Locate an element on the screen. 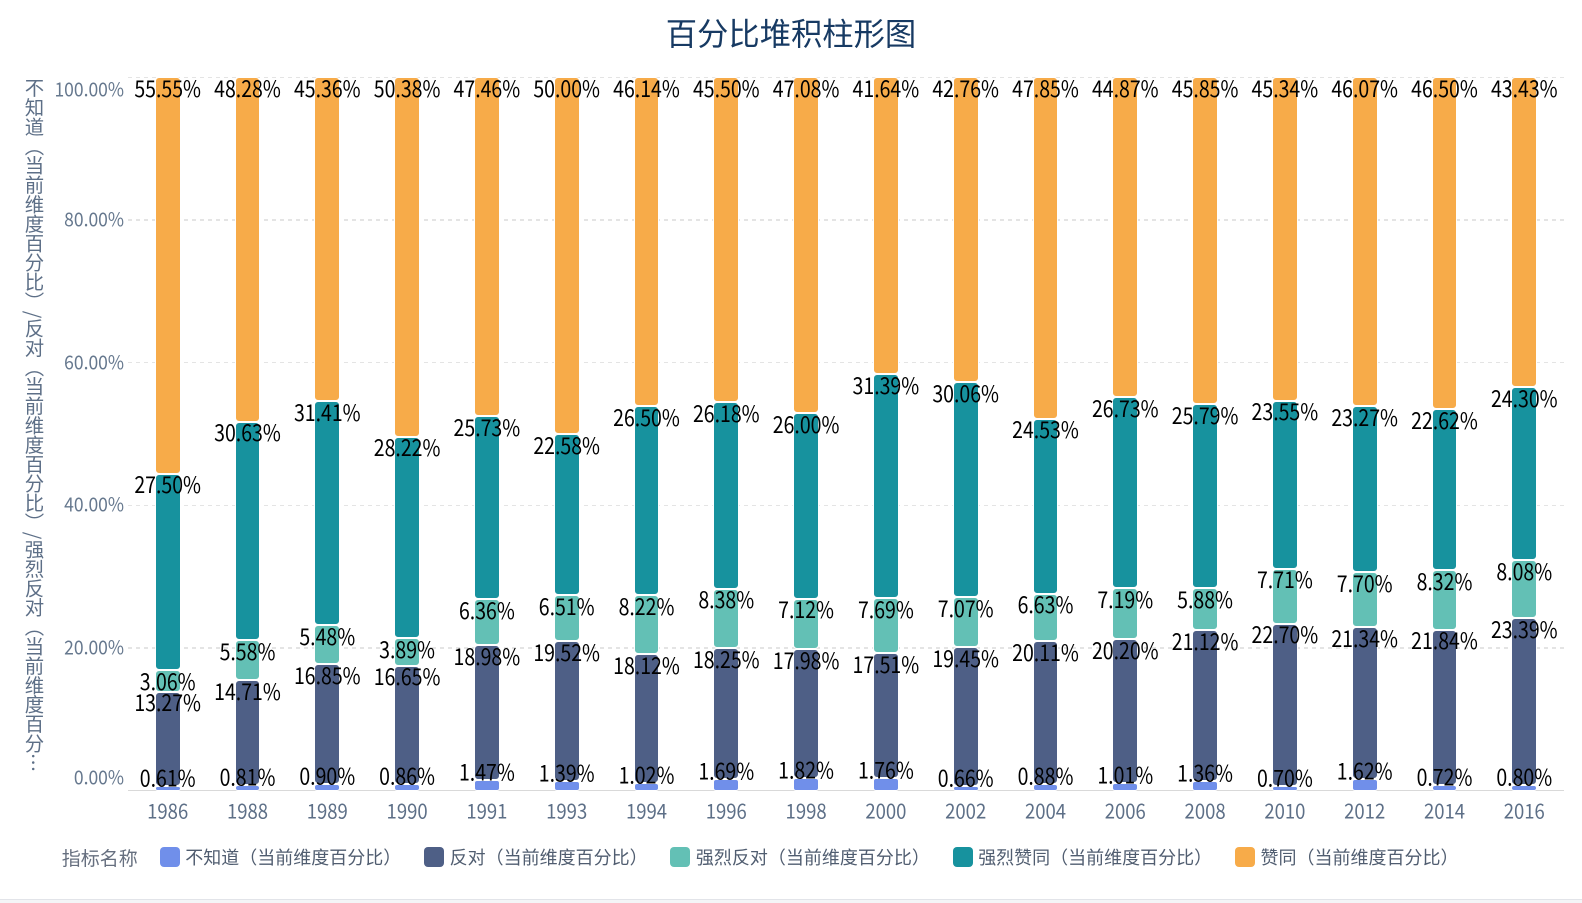  legend-item-2: 强烈反对（当前维度百分比） is located at coordinates (800, 857).